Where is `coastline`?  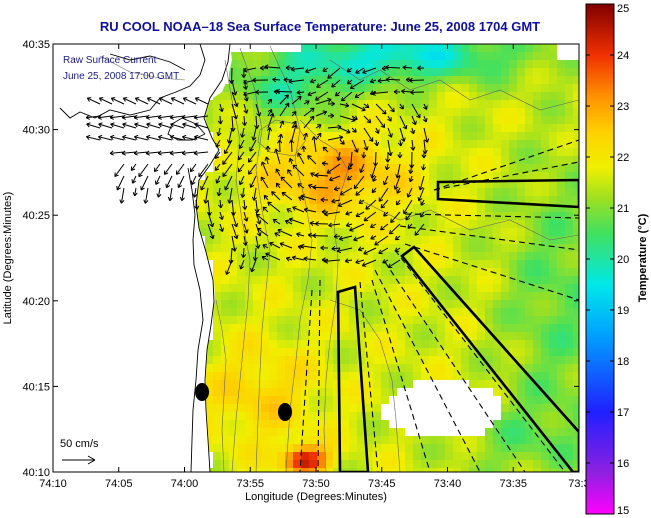 coastline is located at coordinates (132, 81).